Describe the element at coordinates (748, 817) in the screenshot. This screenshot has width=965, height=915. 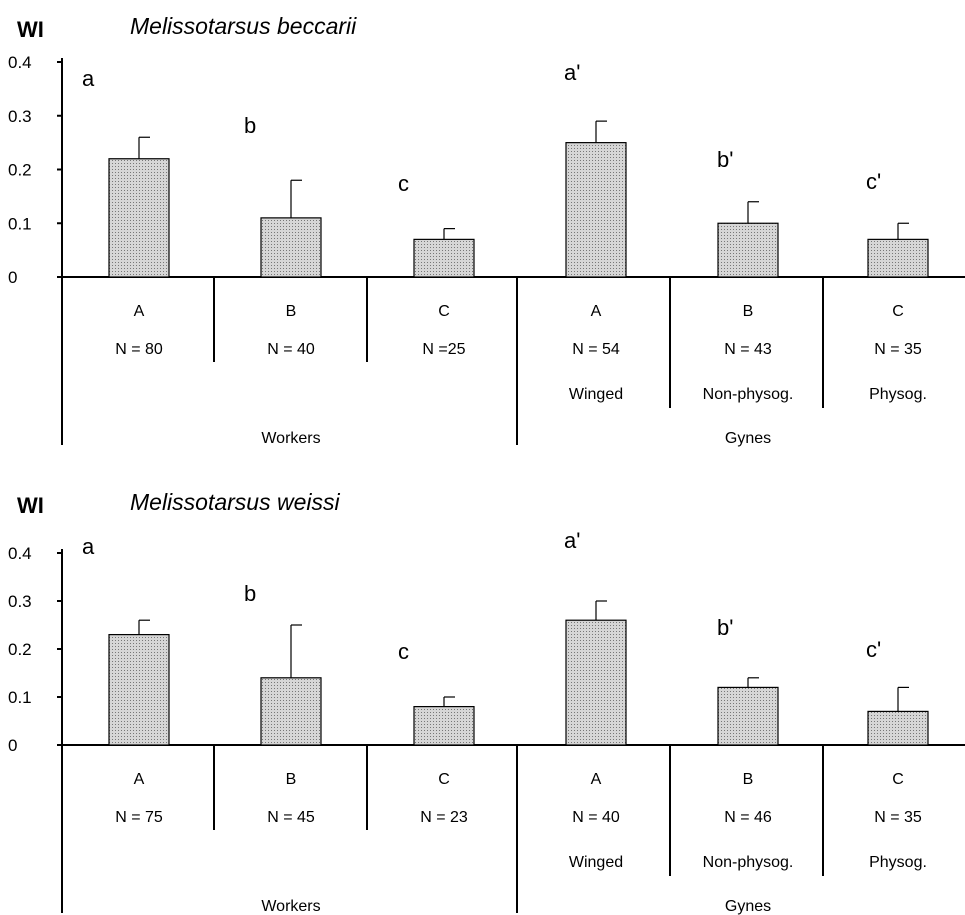
I see `sample-size-label: N = 46` at that location.